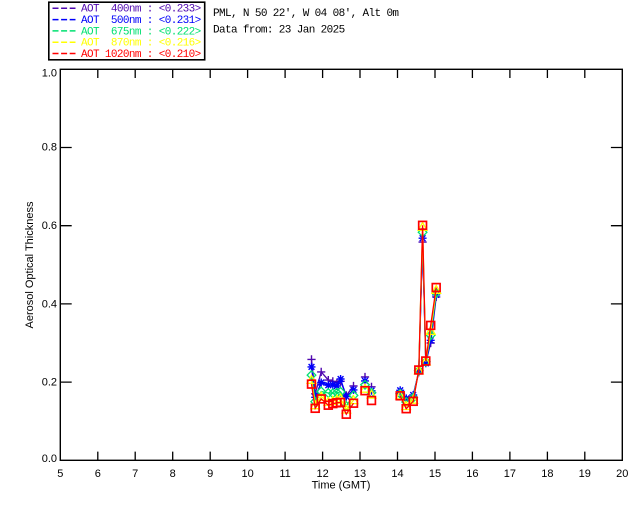 The image size is (640, 512). What do you see at coordinates (435, 474) in the screenshot?
I see `svg-text: 15` at bounding box center [435, 474].